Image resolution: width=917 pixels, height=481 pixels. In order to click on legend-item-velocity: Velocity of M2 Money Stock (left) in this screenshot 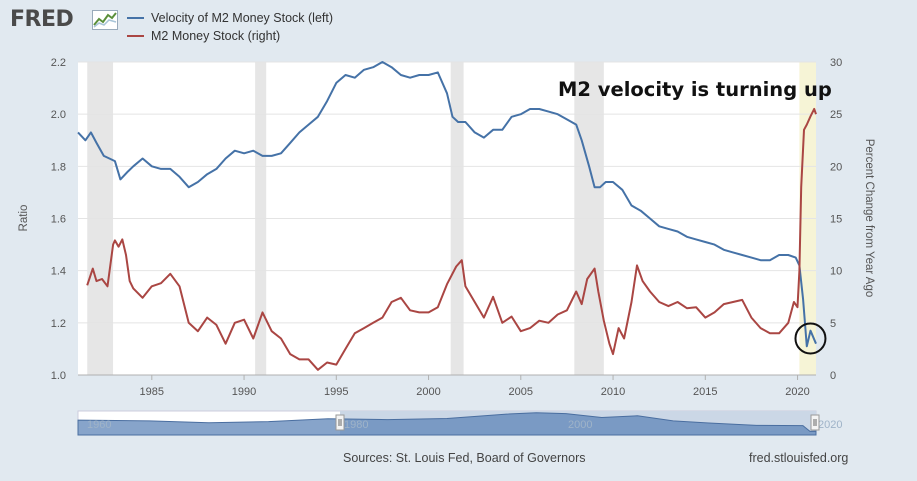, I will do `click(230, 18)`.